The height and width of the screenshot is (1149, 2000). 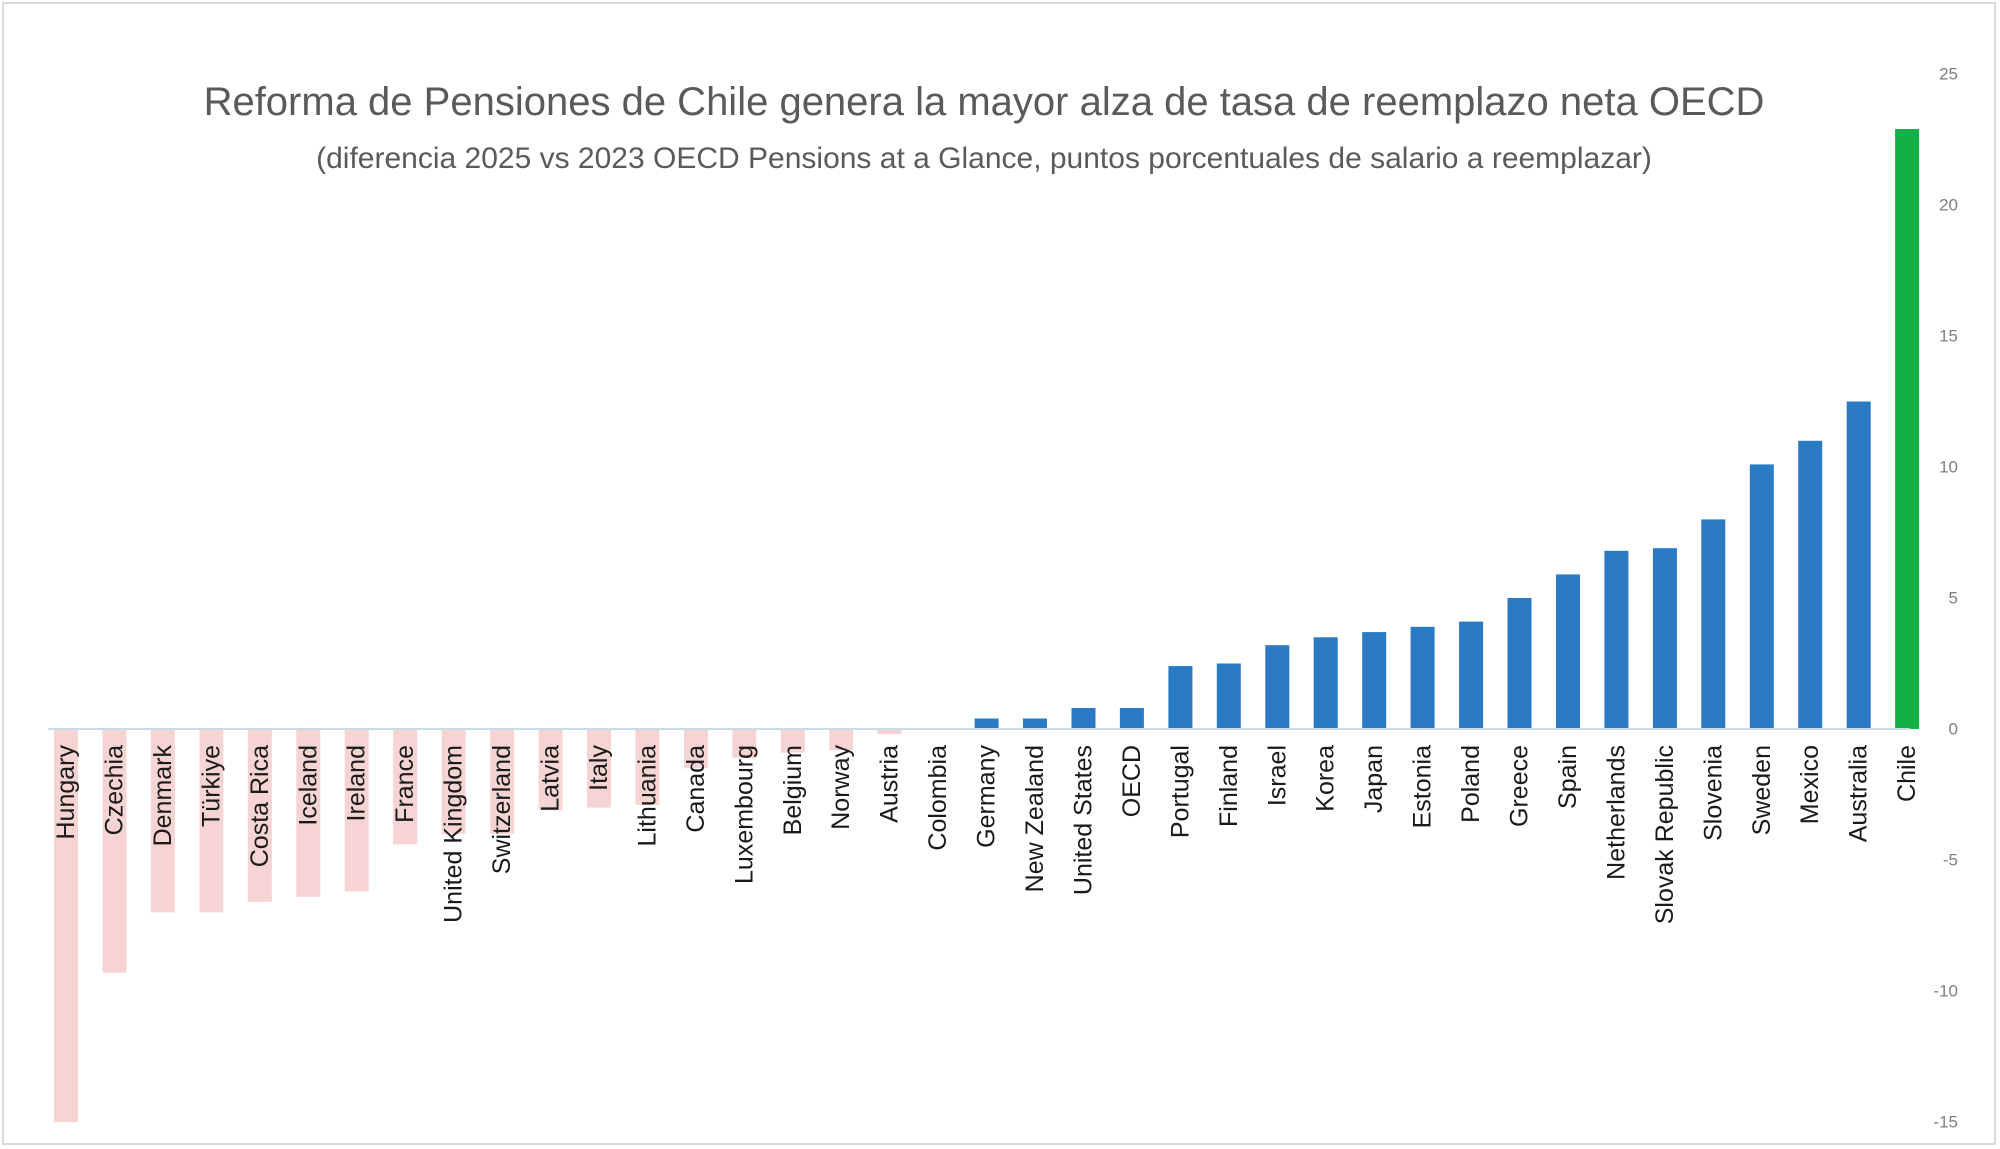 What do you see at coordinates (502, 781) in the screenshot?
I see `bar-switzerland` at bounding box center [502, 781].